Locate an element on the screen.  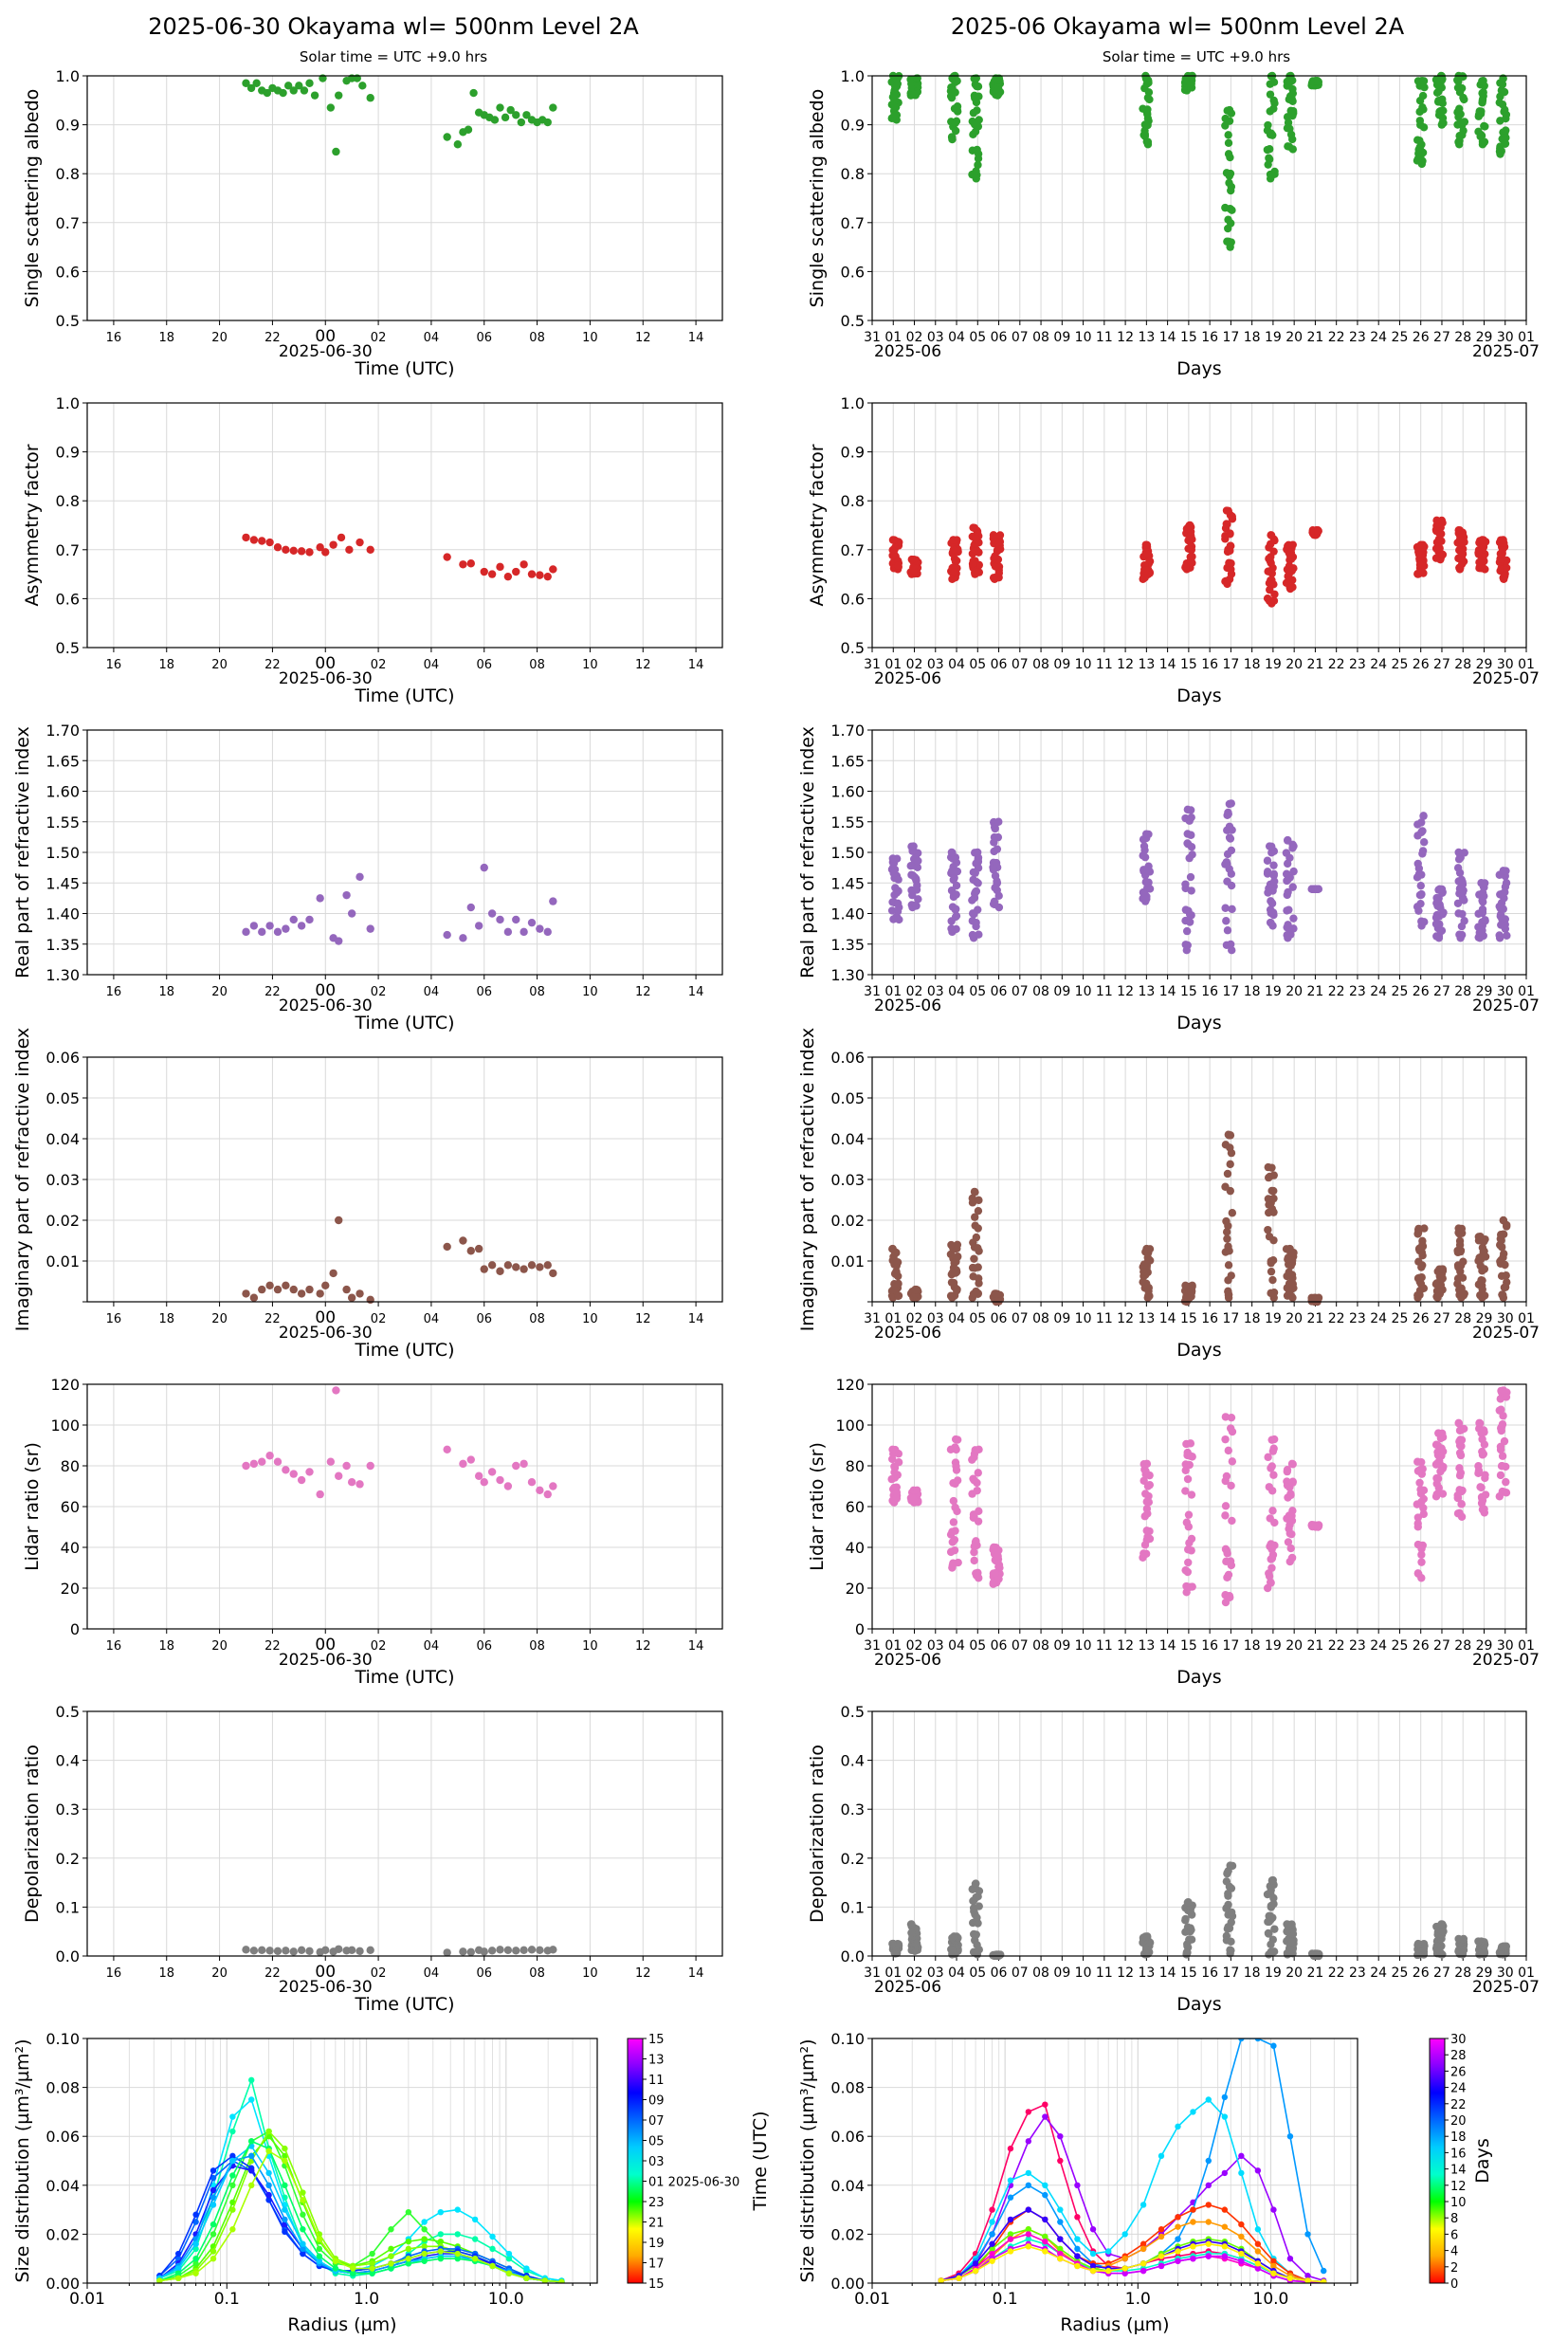
daily-lidar-point is located at coordinates (447, 1449).